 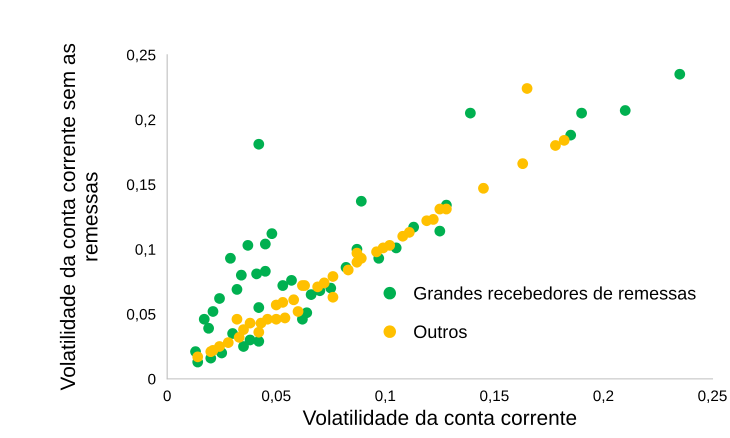 What do you see at coordinates (603, 397) in the screenshot?
I see `x-tick-label: 0,2` at bounding box center [603, 397].